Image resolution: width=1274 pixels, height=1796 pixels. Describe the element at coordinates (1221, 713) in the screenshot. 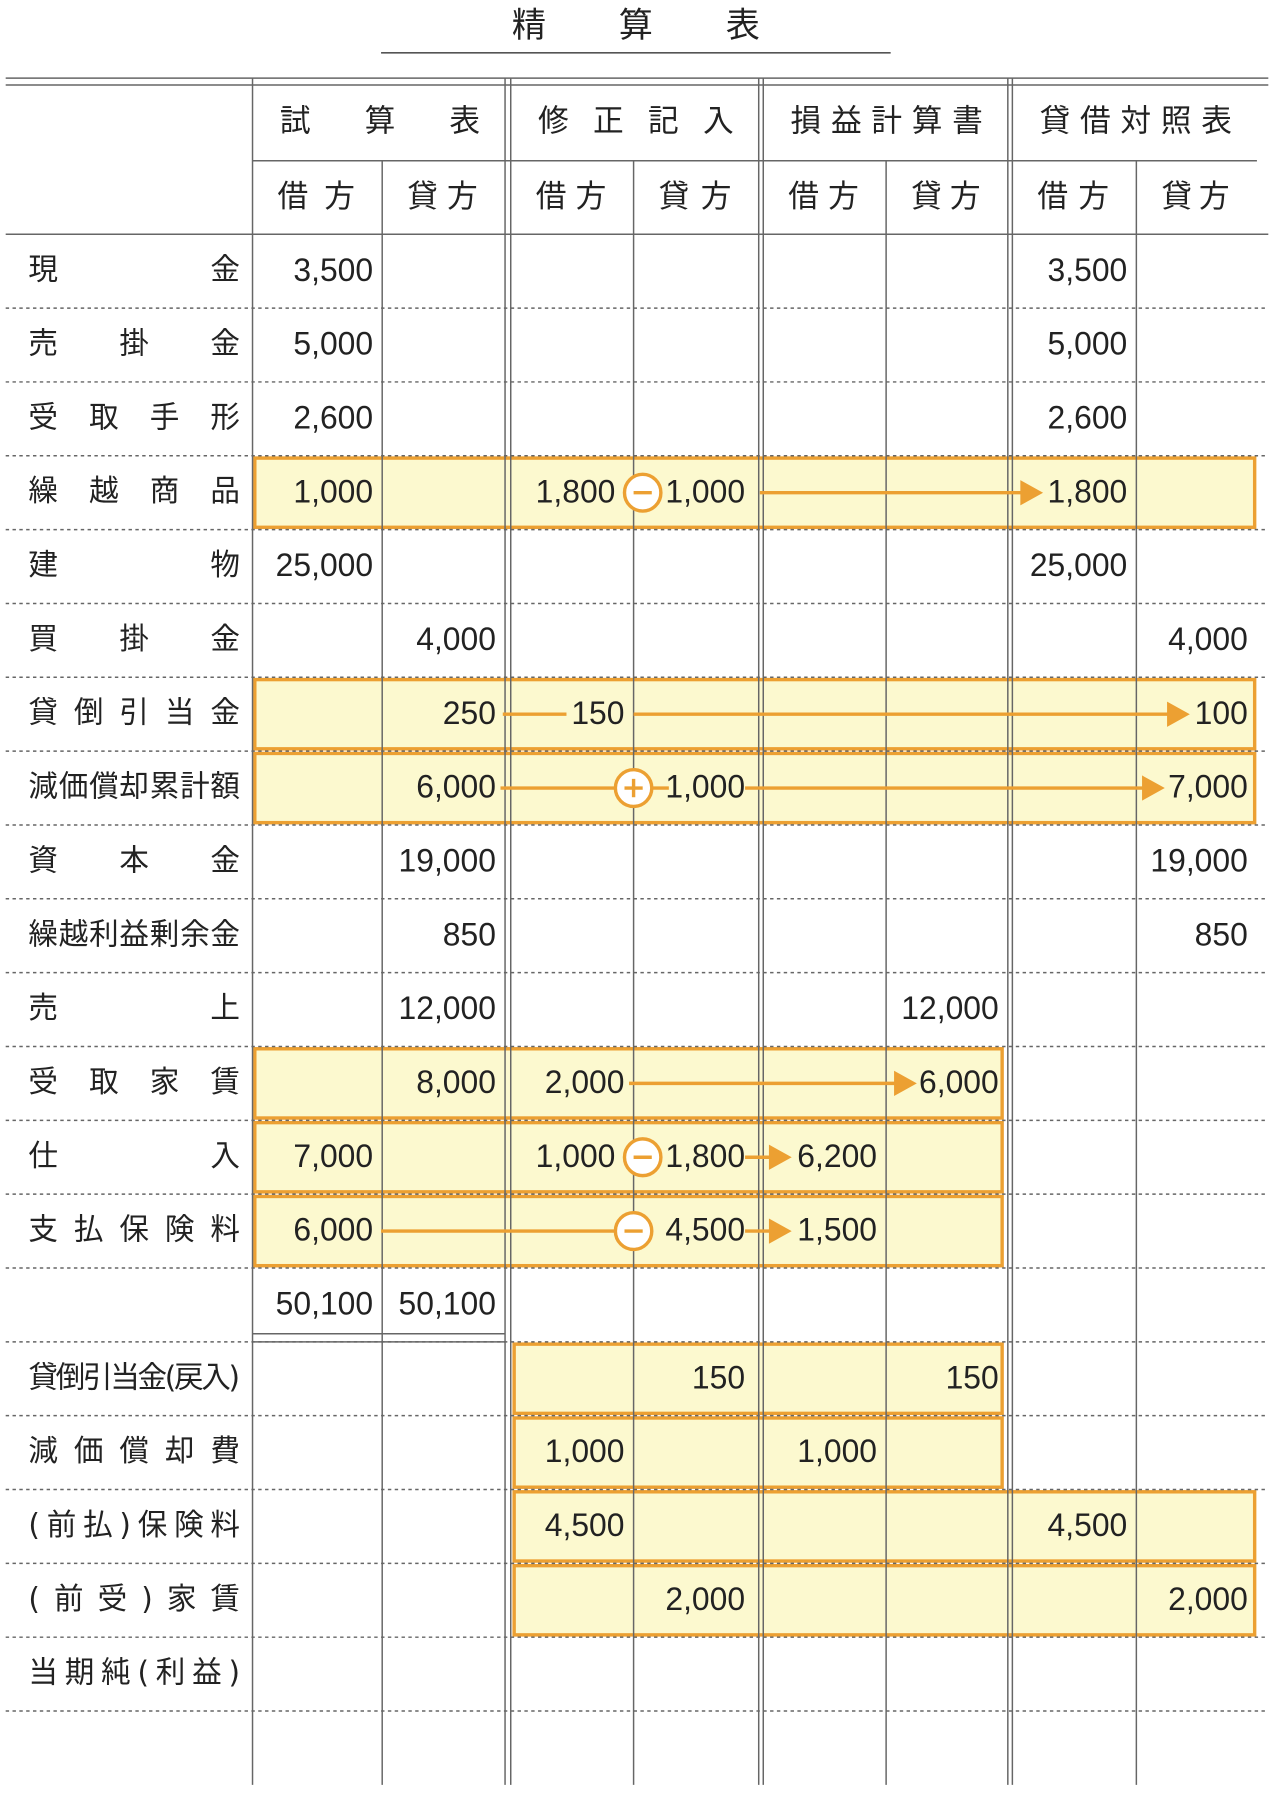

I see `cell-value: 100` at that location.